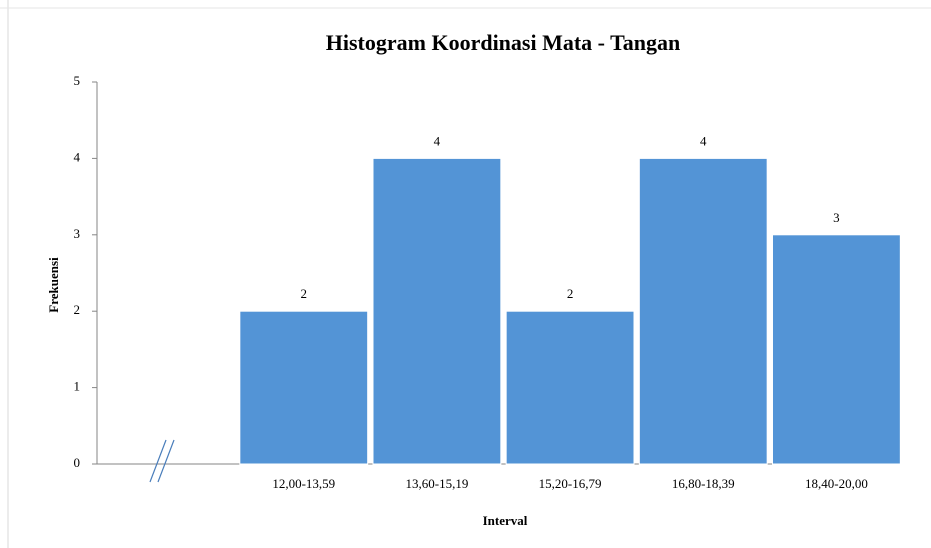 This screenshot has width=931, height=548. Describe the element at coordinates (505, 520) in the screenshot. I see `x-axis-label: Interval` at that location.